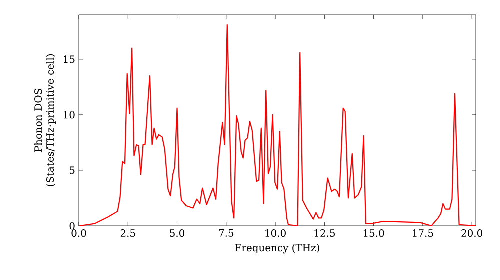 This screenshot has height=280, width=500. Describe the element at coordinates (177, 234) in the screenshot. I see `x-tick-label: 5.0` at that location.